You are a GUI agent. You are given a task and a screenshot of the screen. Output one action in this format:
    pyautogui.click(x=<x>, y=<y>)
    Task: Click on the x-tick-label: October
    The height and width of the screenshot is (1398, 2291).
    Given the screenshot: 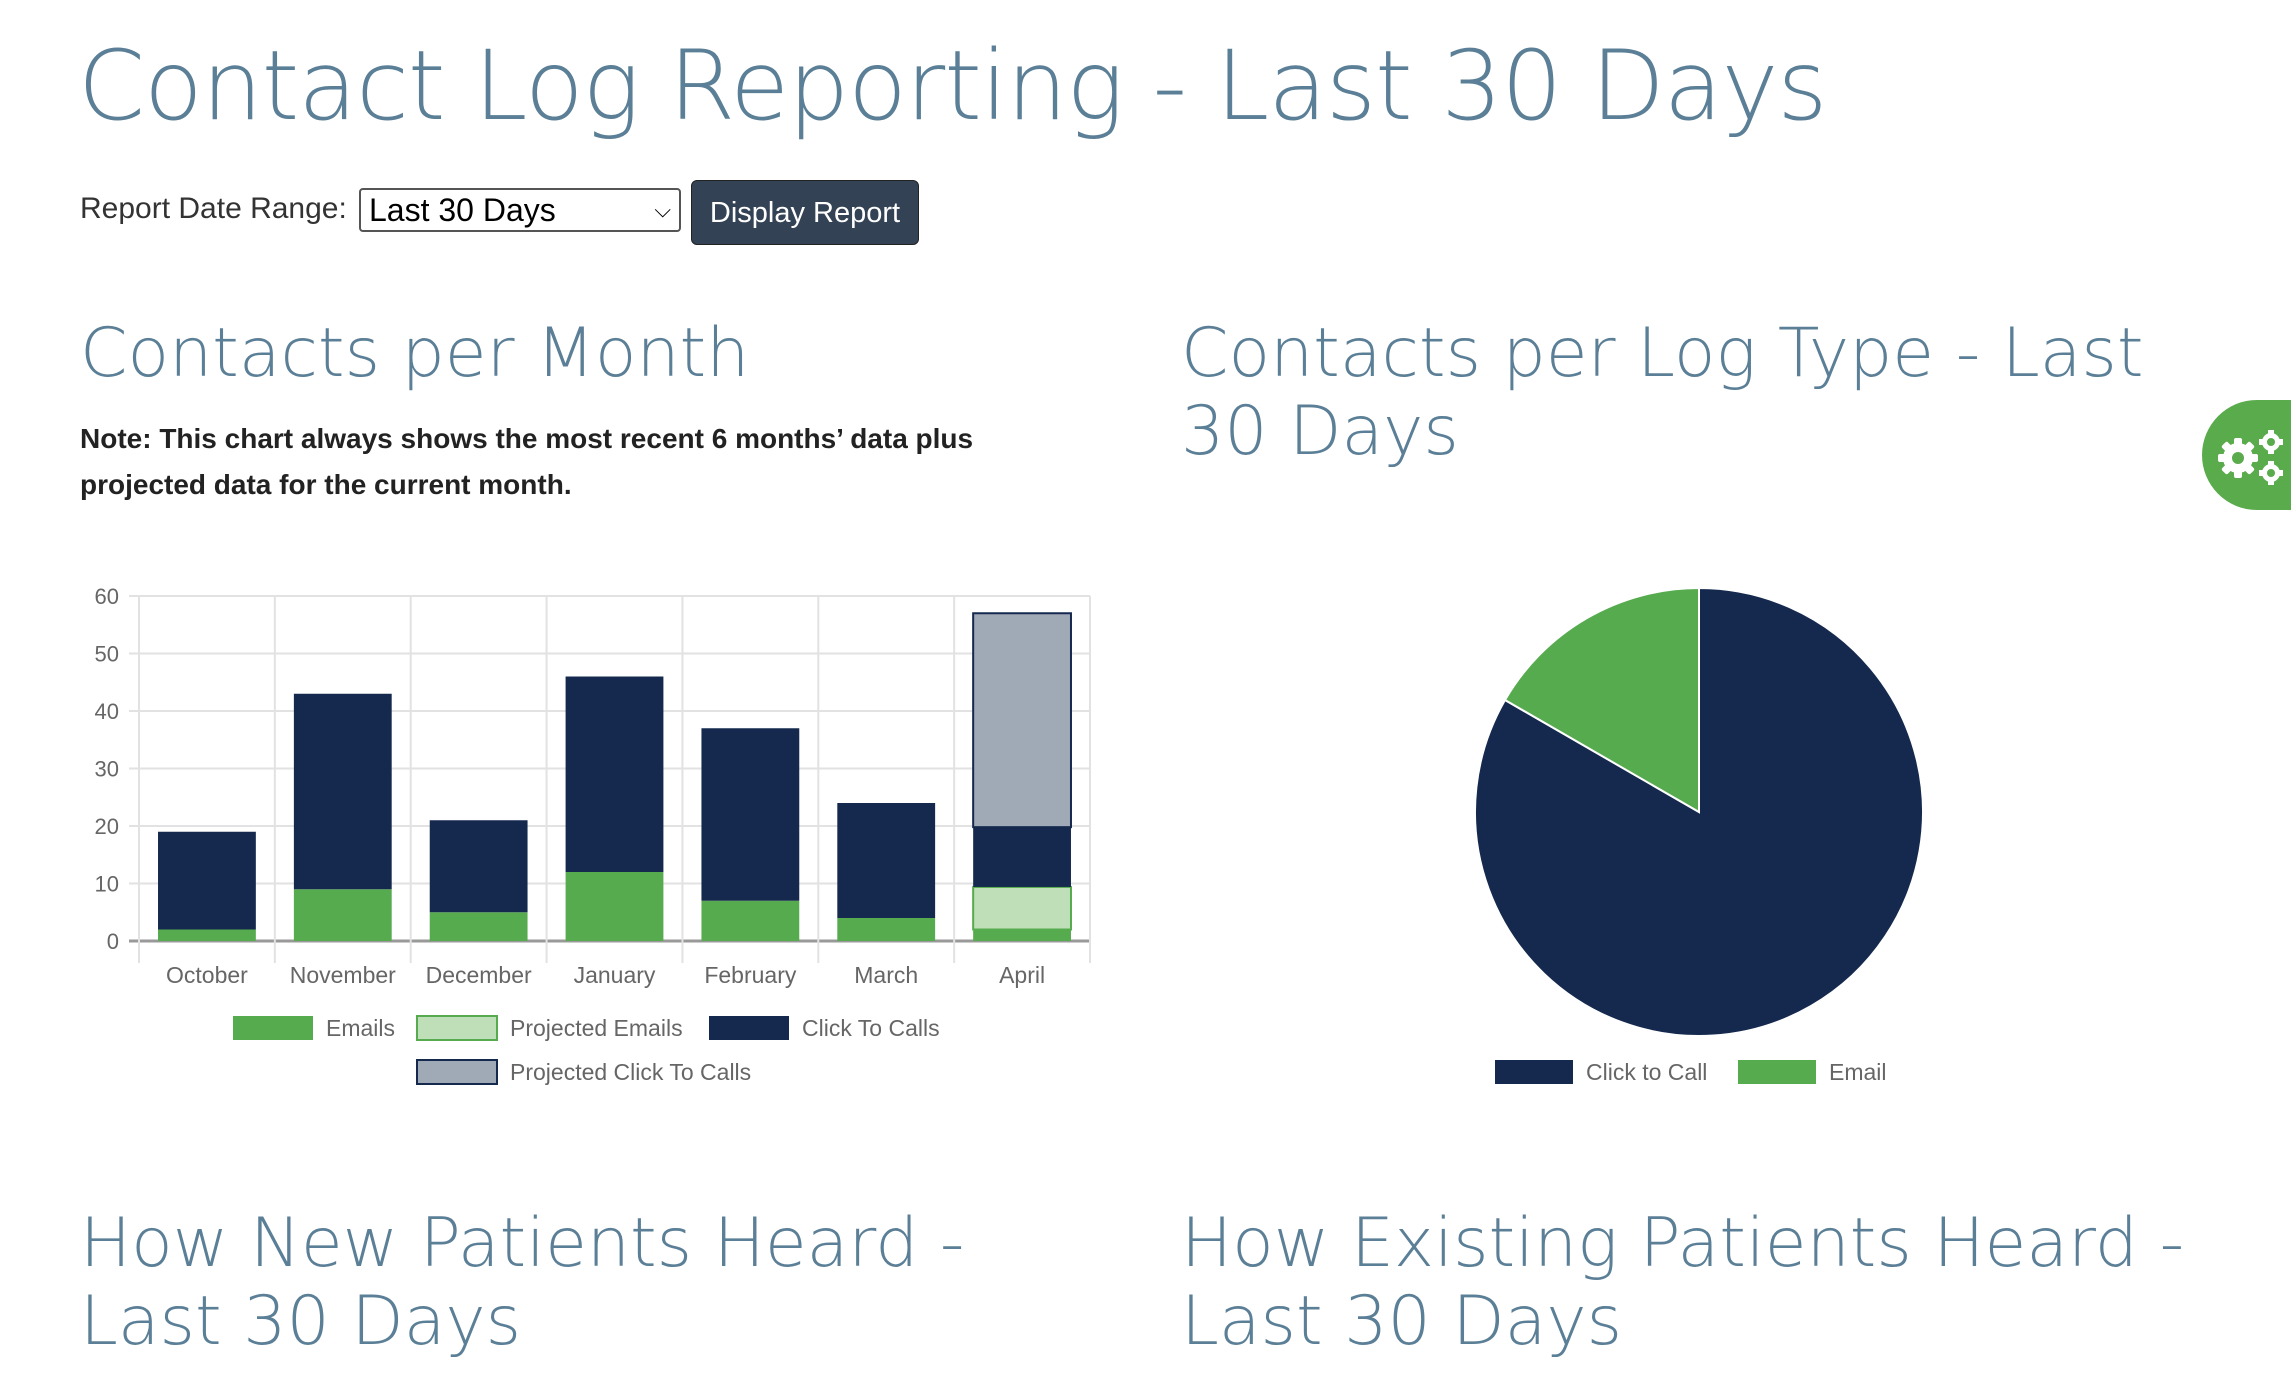 What is the action you would take?
    pyautogui.click(x=207, y=975)
    